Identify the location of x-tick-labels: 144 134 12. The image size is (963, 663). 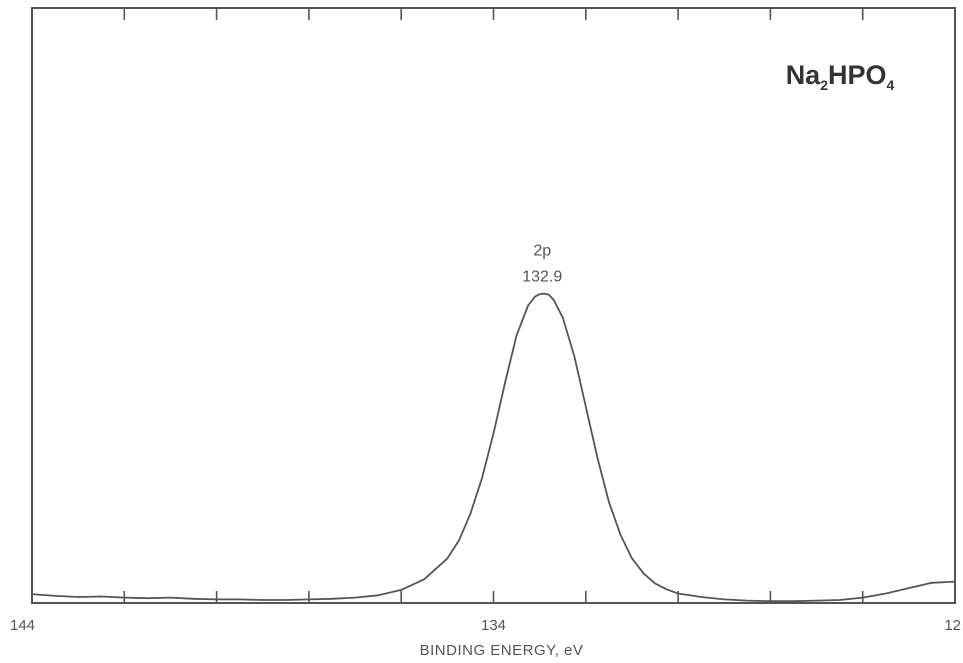
(485, 625).